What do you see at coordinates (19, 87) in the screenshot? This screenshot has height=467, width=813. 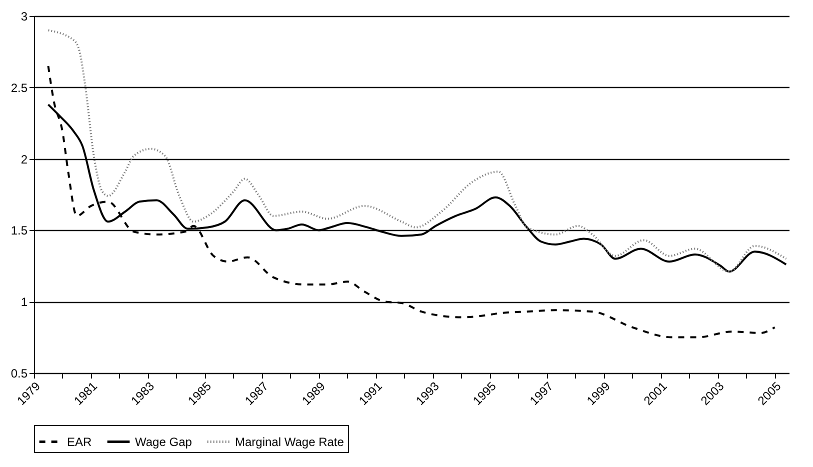 I see `y-tick-label: 2.5` at bounding box center [19, 87].